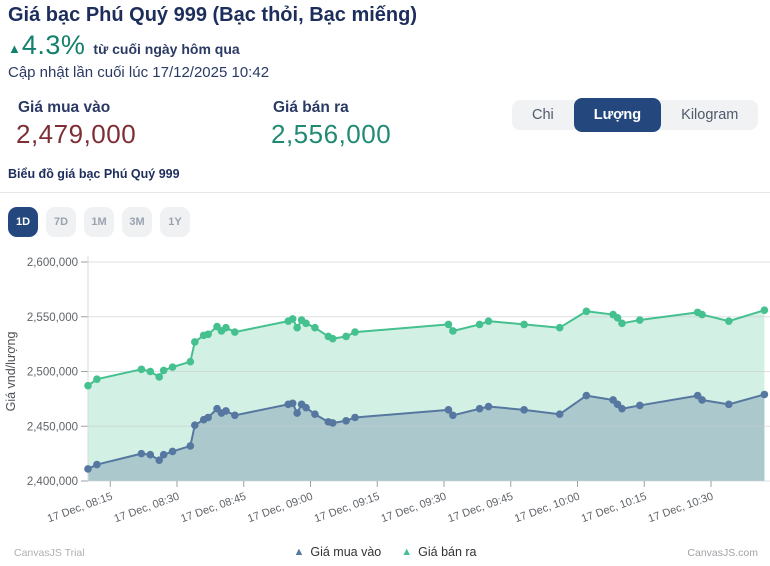  What do you see at coordinates (331, 134) in the screenshot?
I see `sell-price-value: 2,556,000` at bounding box center [331, 134].